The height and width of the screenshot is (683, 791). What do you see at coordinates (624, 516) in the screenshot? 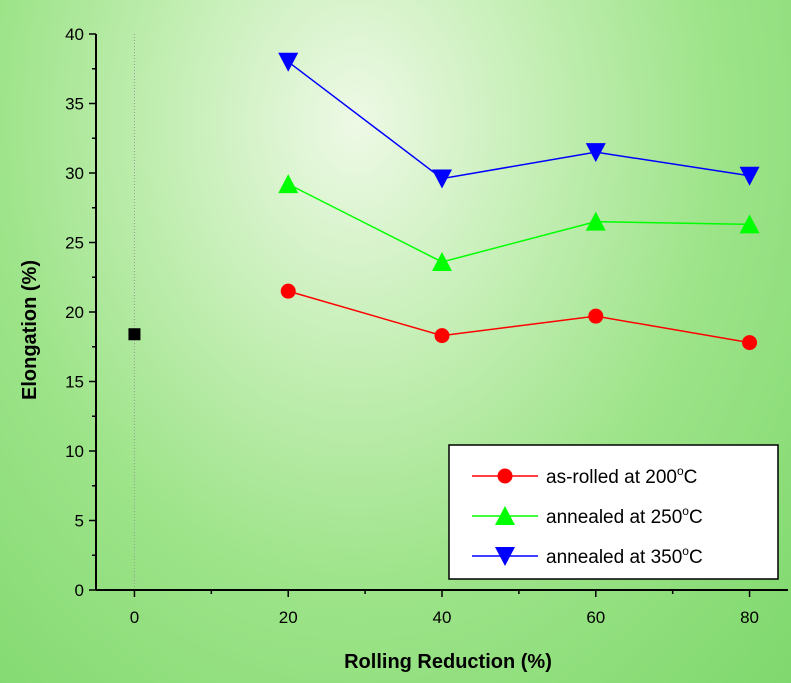
I see `legend-label-1: annealed at 250oC` at bounding box center [624, 516].